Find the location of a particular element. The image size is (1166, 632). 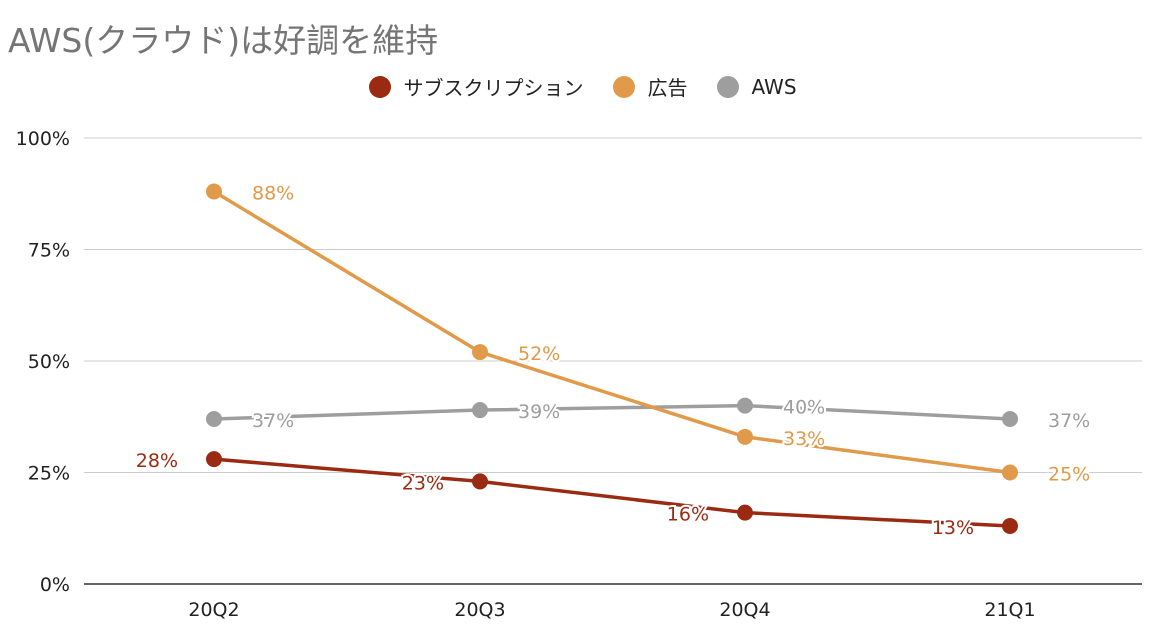

data-label-subscription: 13% is located at coordinates (953, 528).